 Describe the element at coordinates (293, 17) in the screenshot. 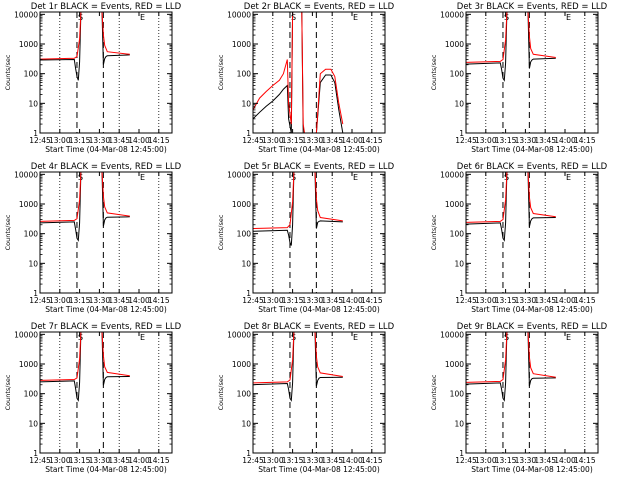

I see `marker-label: S` at that location.